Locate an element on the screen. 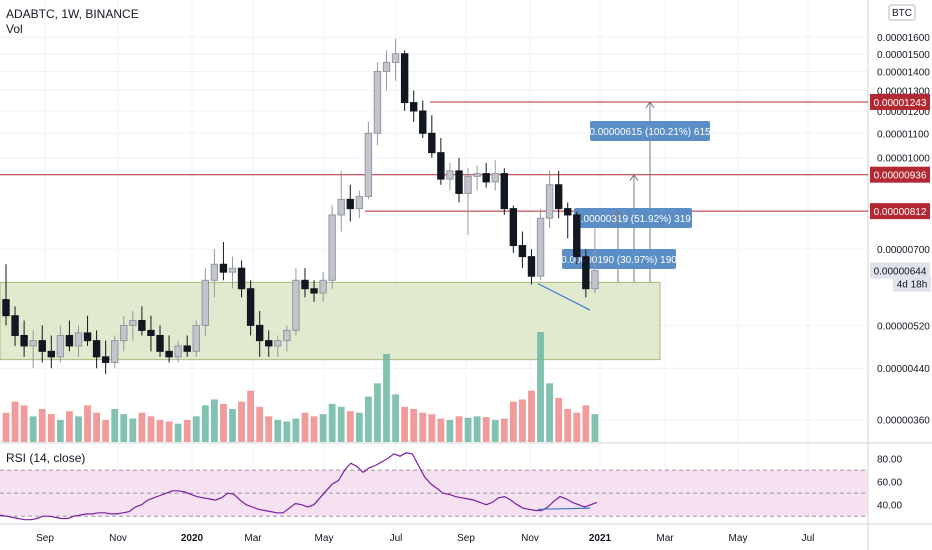 This screenshot has height=550, width=932. price-tick-label: 0.00001500 is located at coordinates (903, 55).